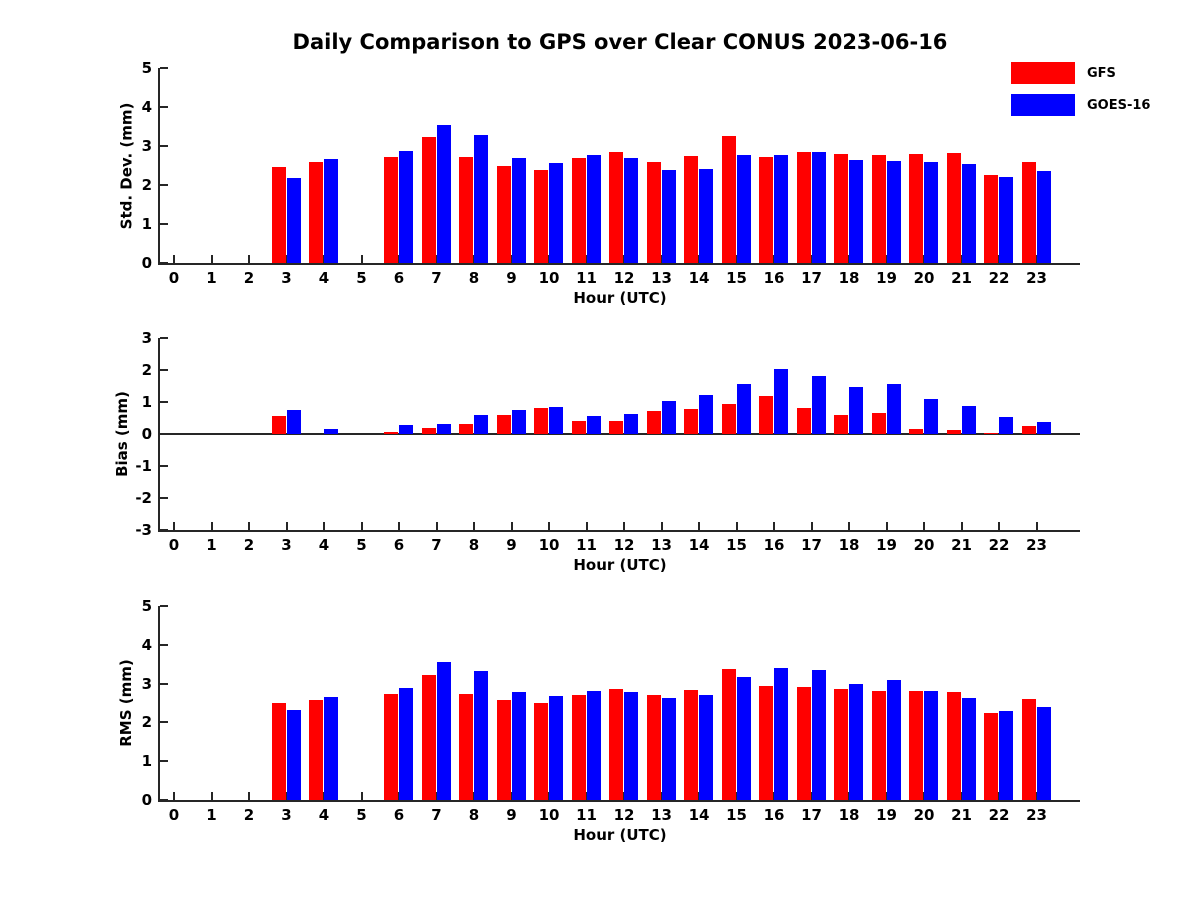 Image resolution: width=1200 pixels, height=900 pixels. Describe the element at coordinates (286, 815) in the screenshot. I see `x-tick-label: 3` at that location.